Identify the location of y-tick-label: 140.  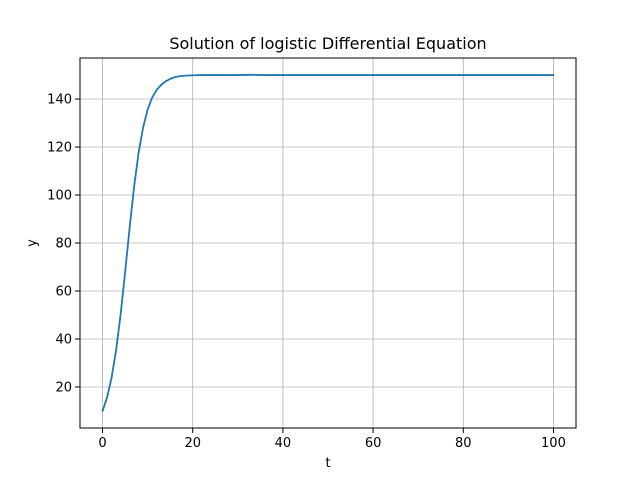
(59, 100).